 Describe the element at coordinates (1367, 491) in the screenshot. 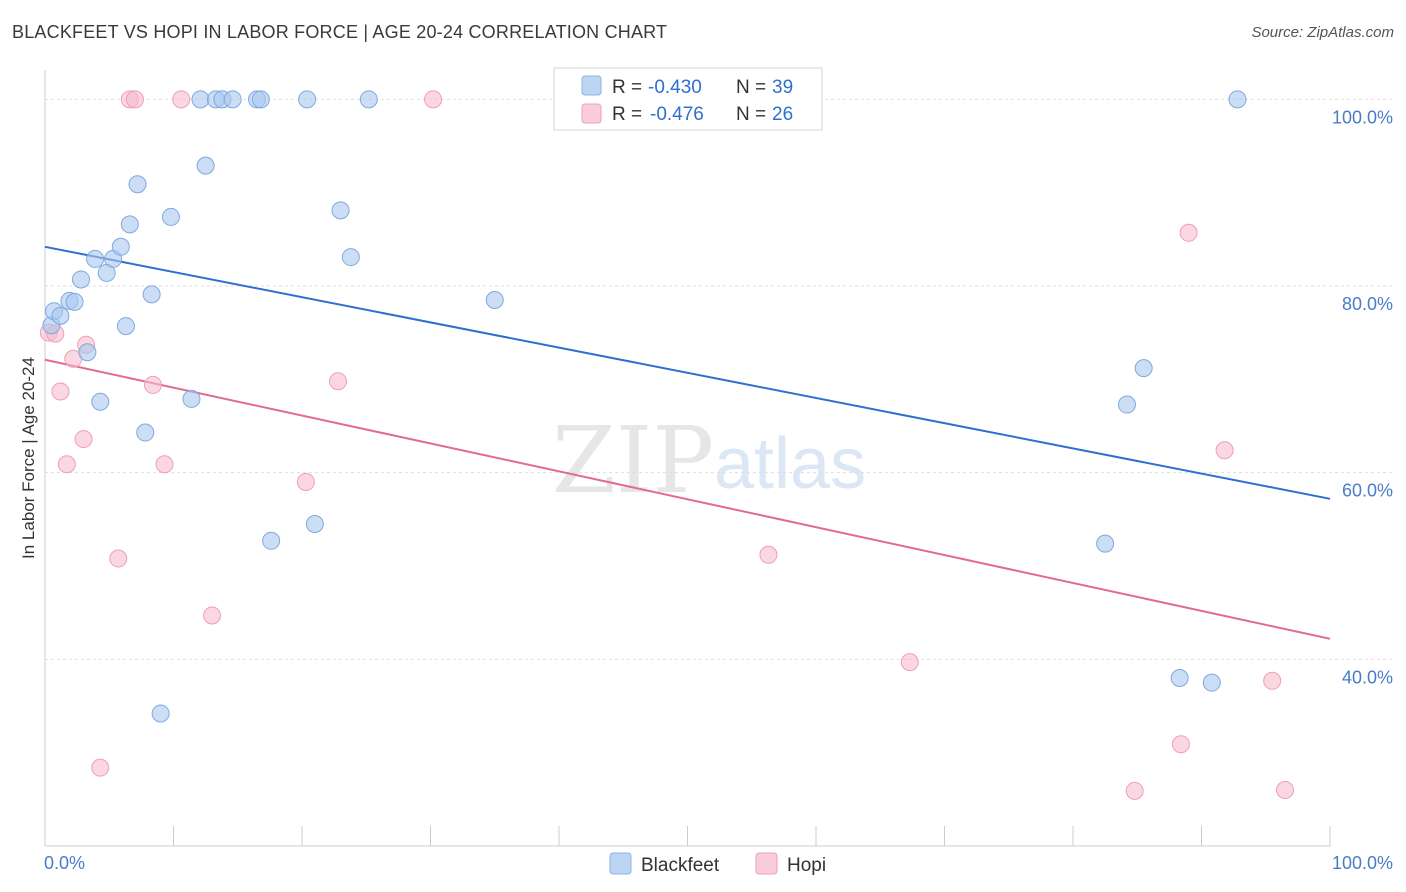

I see `y-tick-label: 60.0%` at that location.